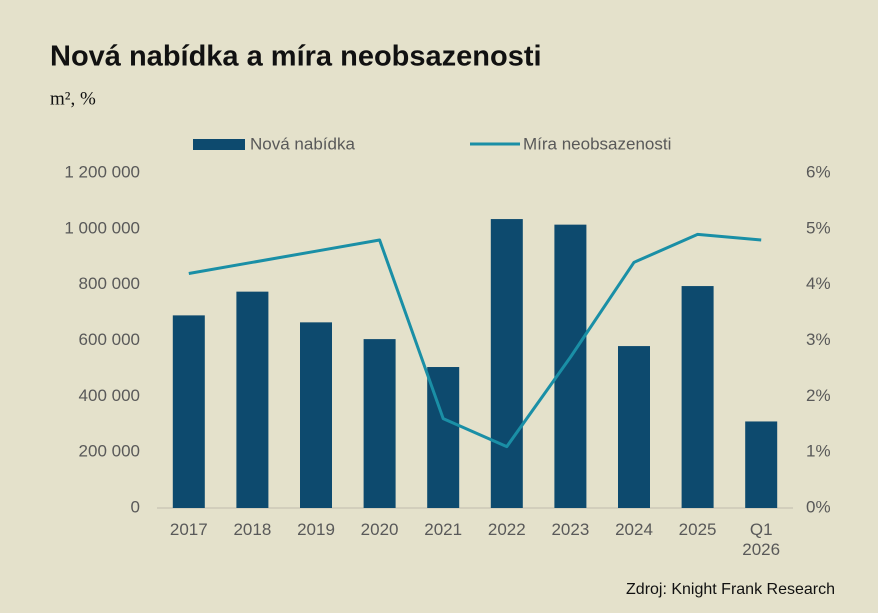 The image size is (878, 613). What do you see at coordinates (597, 143) in the screenshot?
I see `legend-label: Míra neobsazenosti` at bounding box center [597, 143].